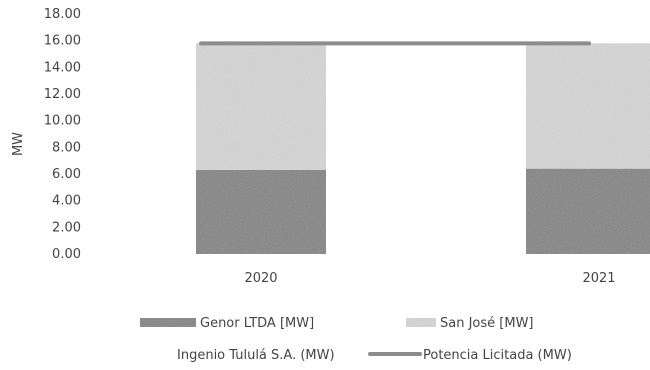 This screenshot has width=650, height=370. I want to click on y-axis-title: MW, so click(18, 144).